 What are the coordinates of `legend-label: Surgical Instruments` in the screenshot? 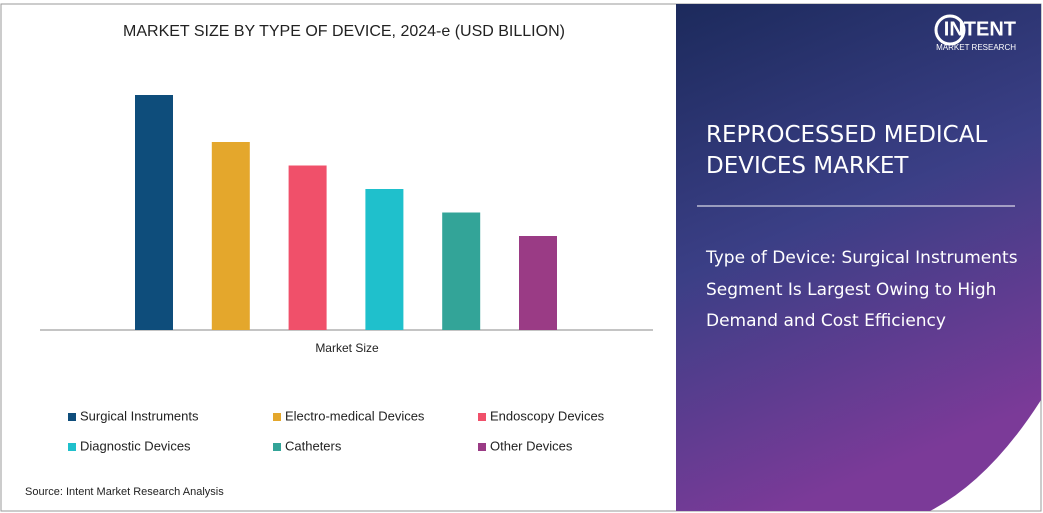 It's located at (139, 415).